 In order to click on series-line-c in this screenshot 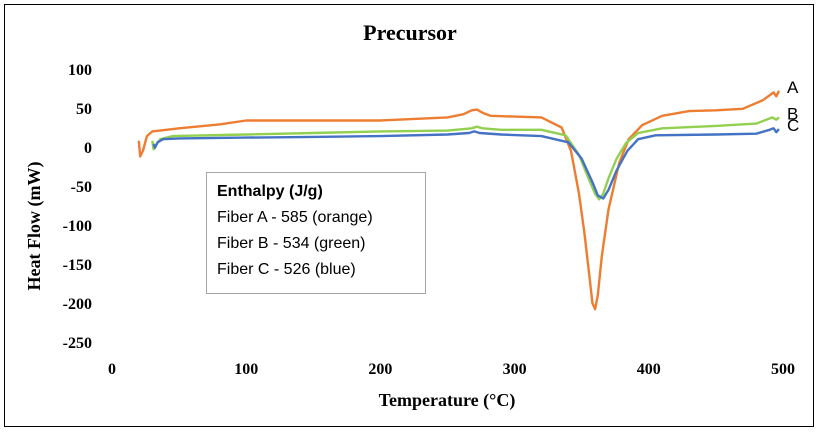, I will do `click(466, 163)`.